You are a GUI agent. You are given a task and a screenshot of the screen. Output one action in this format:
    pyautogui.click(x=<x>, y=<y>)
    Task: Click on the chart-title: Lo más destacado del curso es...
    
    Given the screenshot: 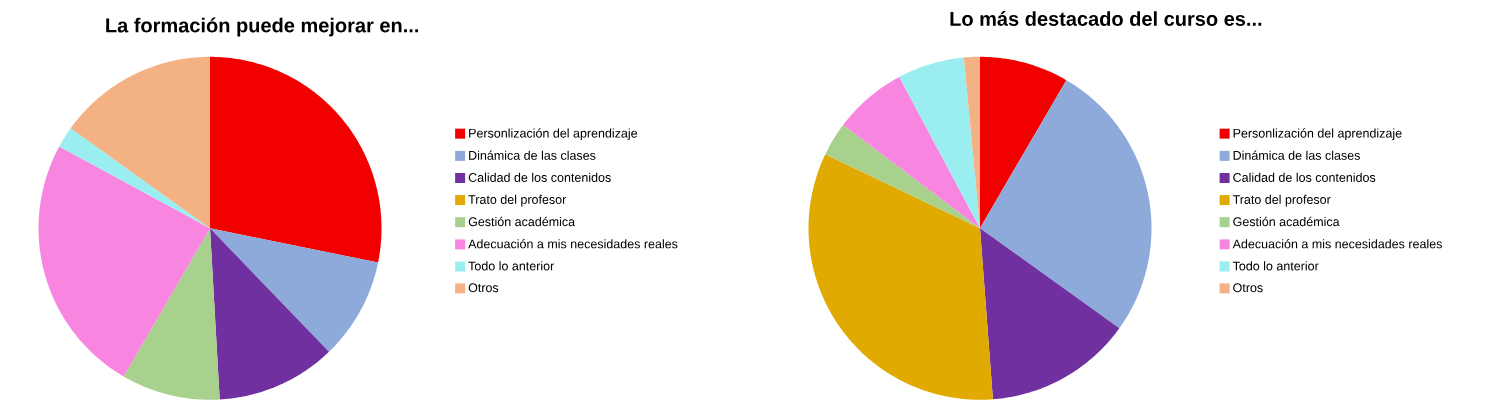 What is the action you would take?
    pyautogui.click(x=1106, y=18)
    